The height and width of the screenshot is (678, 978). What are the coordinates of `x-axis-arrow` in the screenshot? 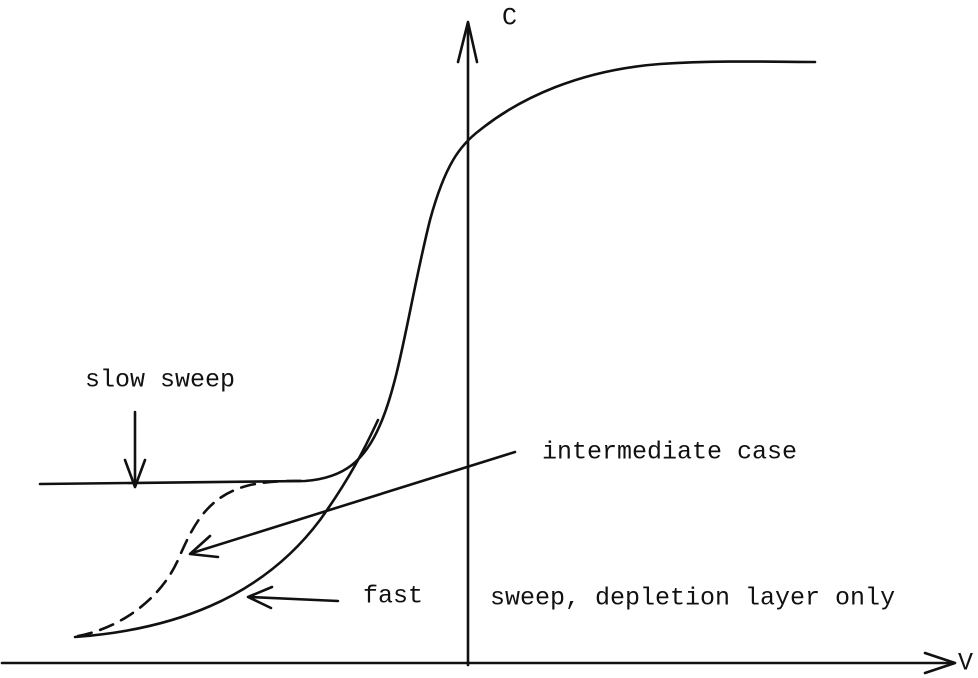 It's located at (940, 663).